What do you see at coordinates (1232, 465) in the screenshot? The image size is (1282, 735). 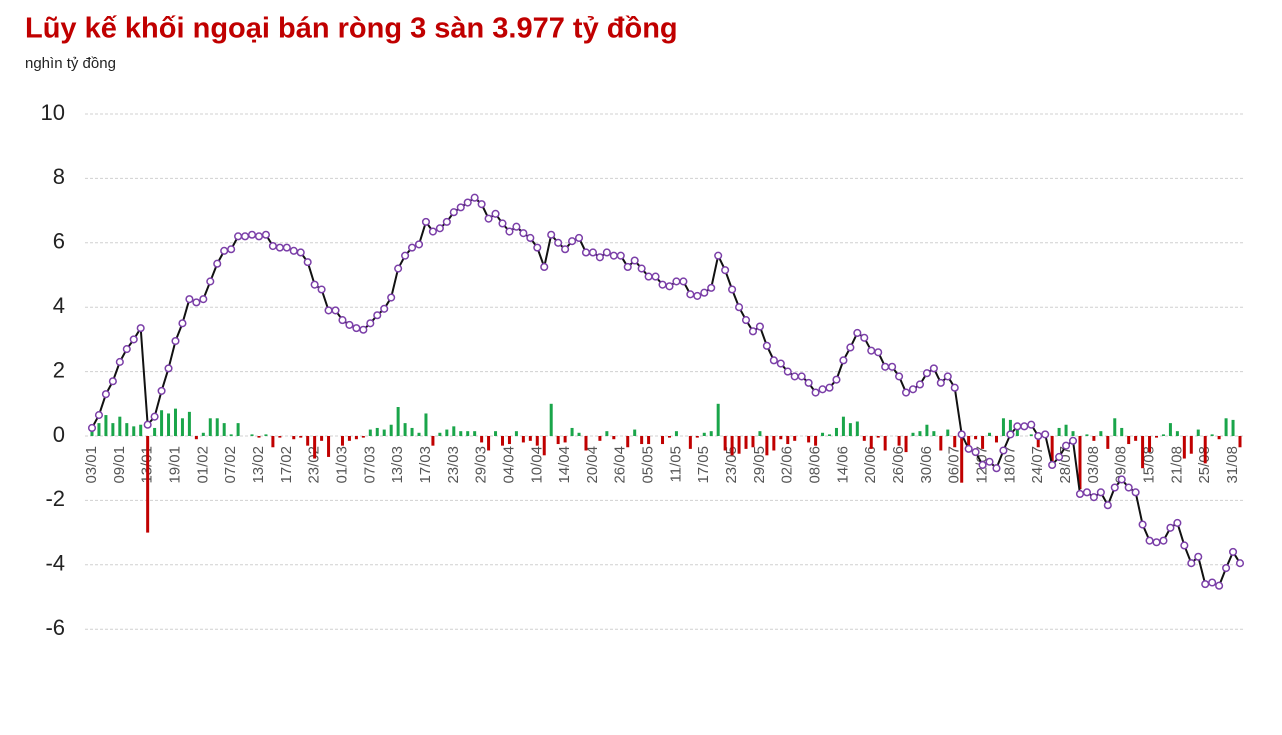 I see `x-tick-label: 31/08` at bounding box center [1232, 465].